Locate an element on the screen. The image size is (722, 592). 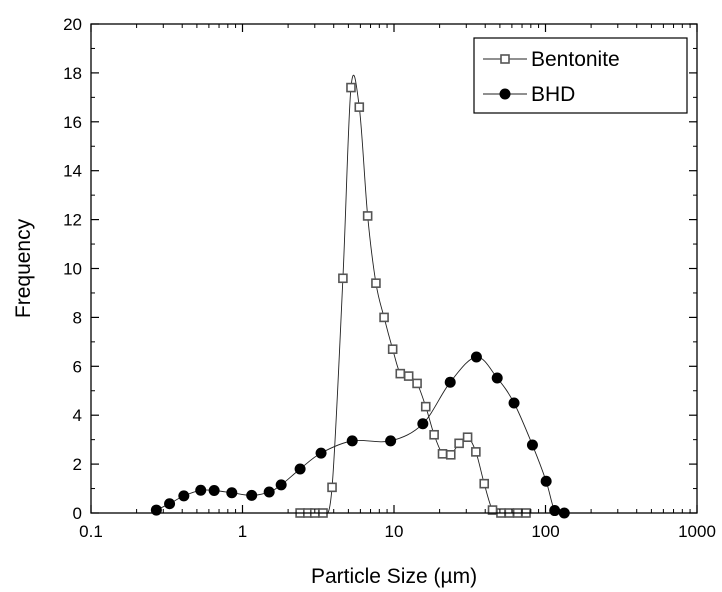
y-tick-label: 18 is located at coordinates (72, 73).